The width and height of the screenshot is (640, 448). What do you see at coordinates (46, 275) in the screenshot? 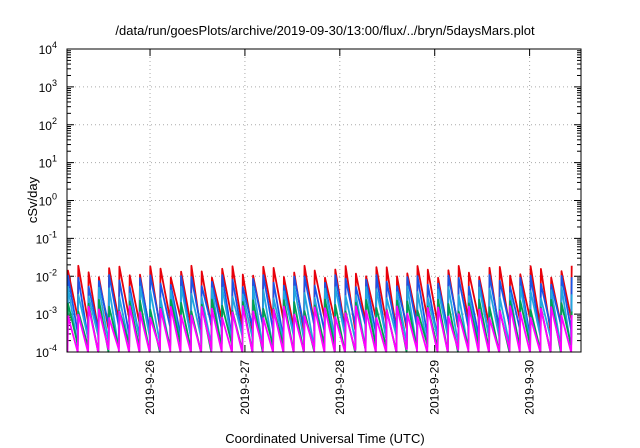
I see `y-tick-label: 10⁻²` at bounding box center [46, 275].